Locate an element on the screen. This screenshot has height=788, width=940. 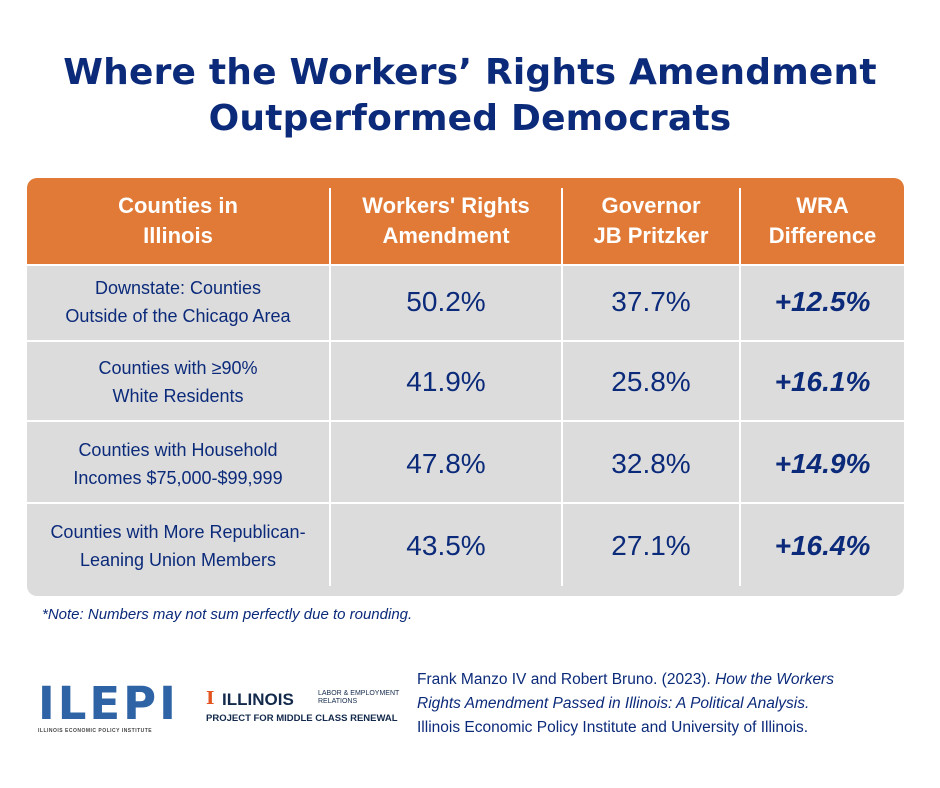
county-category-line: Incomes $75,000-$99,999 is located at coordinates (178, 478).